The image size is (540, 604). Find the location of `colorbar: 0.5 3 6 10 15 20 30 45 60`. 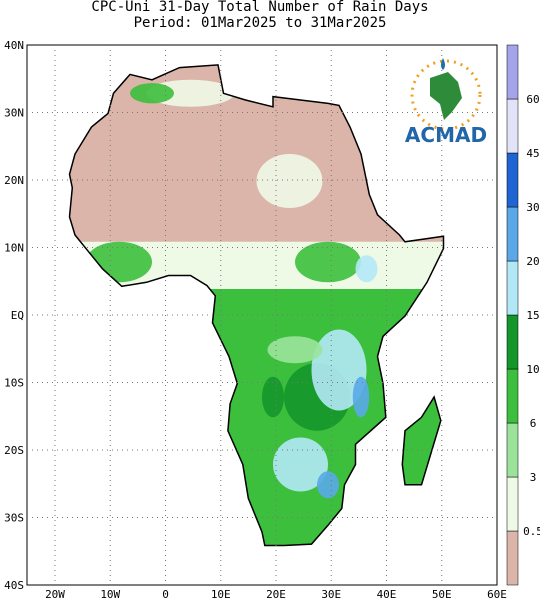

colorbar: 0.5 3 6 10 15 20 30 45 60 is located at coordinates (523, 315).